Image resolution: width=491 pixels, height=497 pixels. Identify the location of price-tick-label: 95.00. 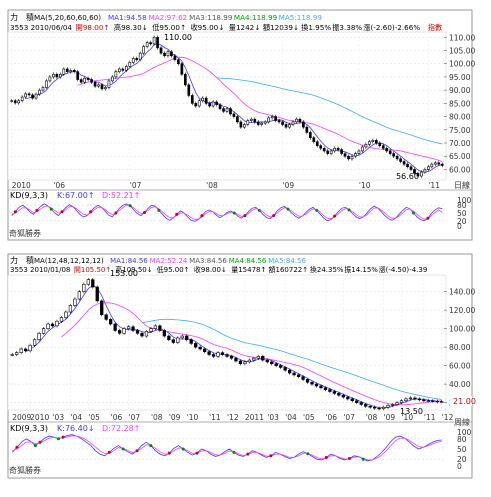
(460, 77).